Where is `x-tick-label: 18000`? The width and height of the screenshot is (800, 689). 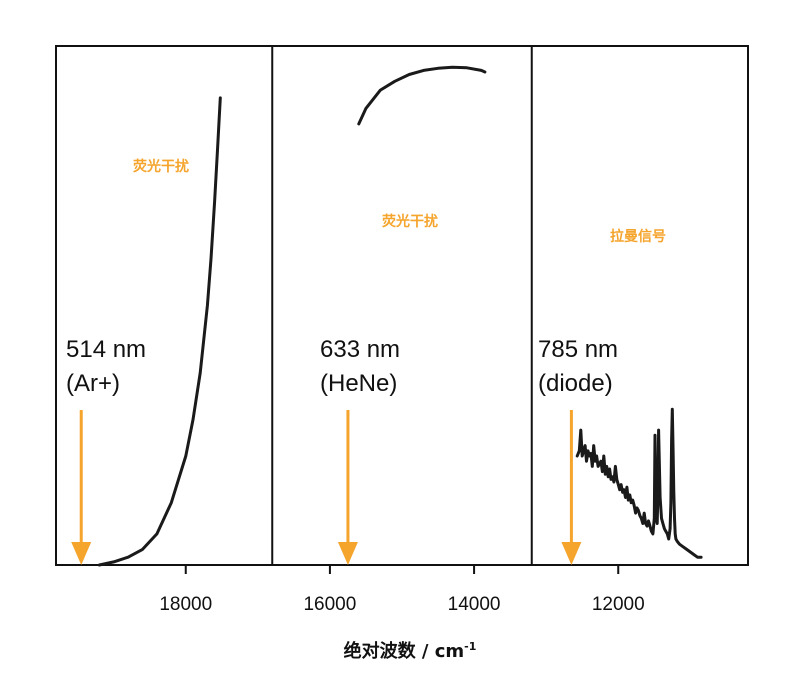
x-tick-label: 18000 is located at coordinates (185, 604).